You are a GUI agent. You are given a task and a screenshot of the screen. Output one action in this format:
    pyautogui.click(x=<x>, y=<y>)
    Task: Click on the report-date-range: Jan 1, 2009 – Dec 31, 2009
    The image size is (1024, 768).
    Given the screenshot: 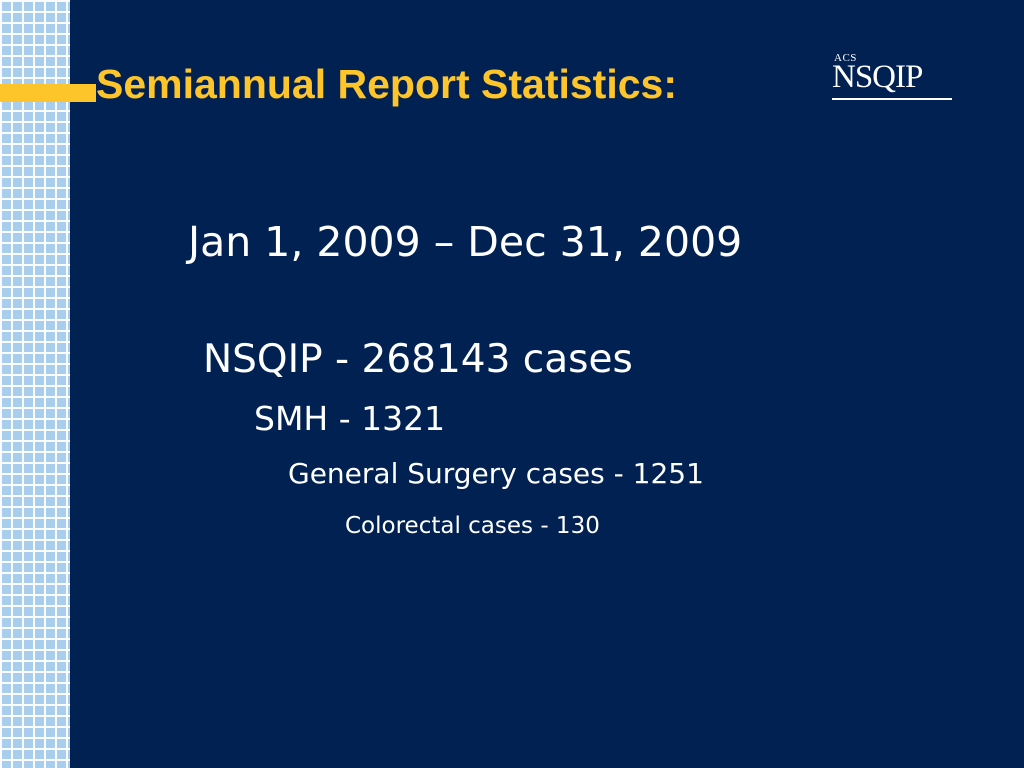 What is the action you would take?
    pyautogui.click(x=465, y=242)
    